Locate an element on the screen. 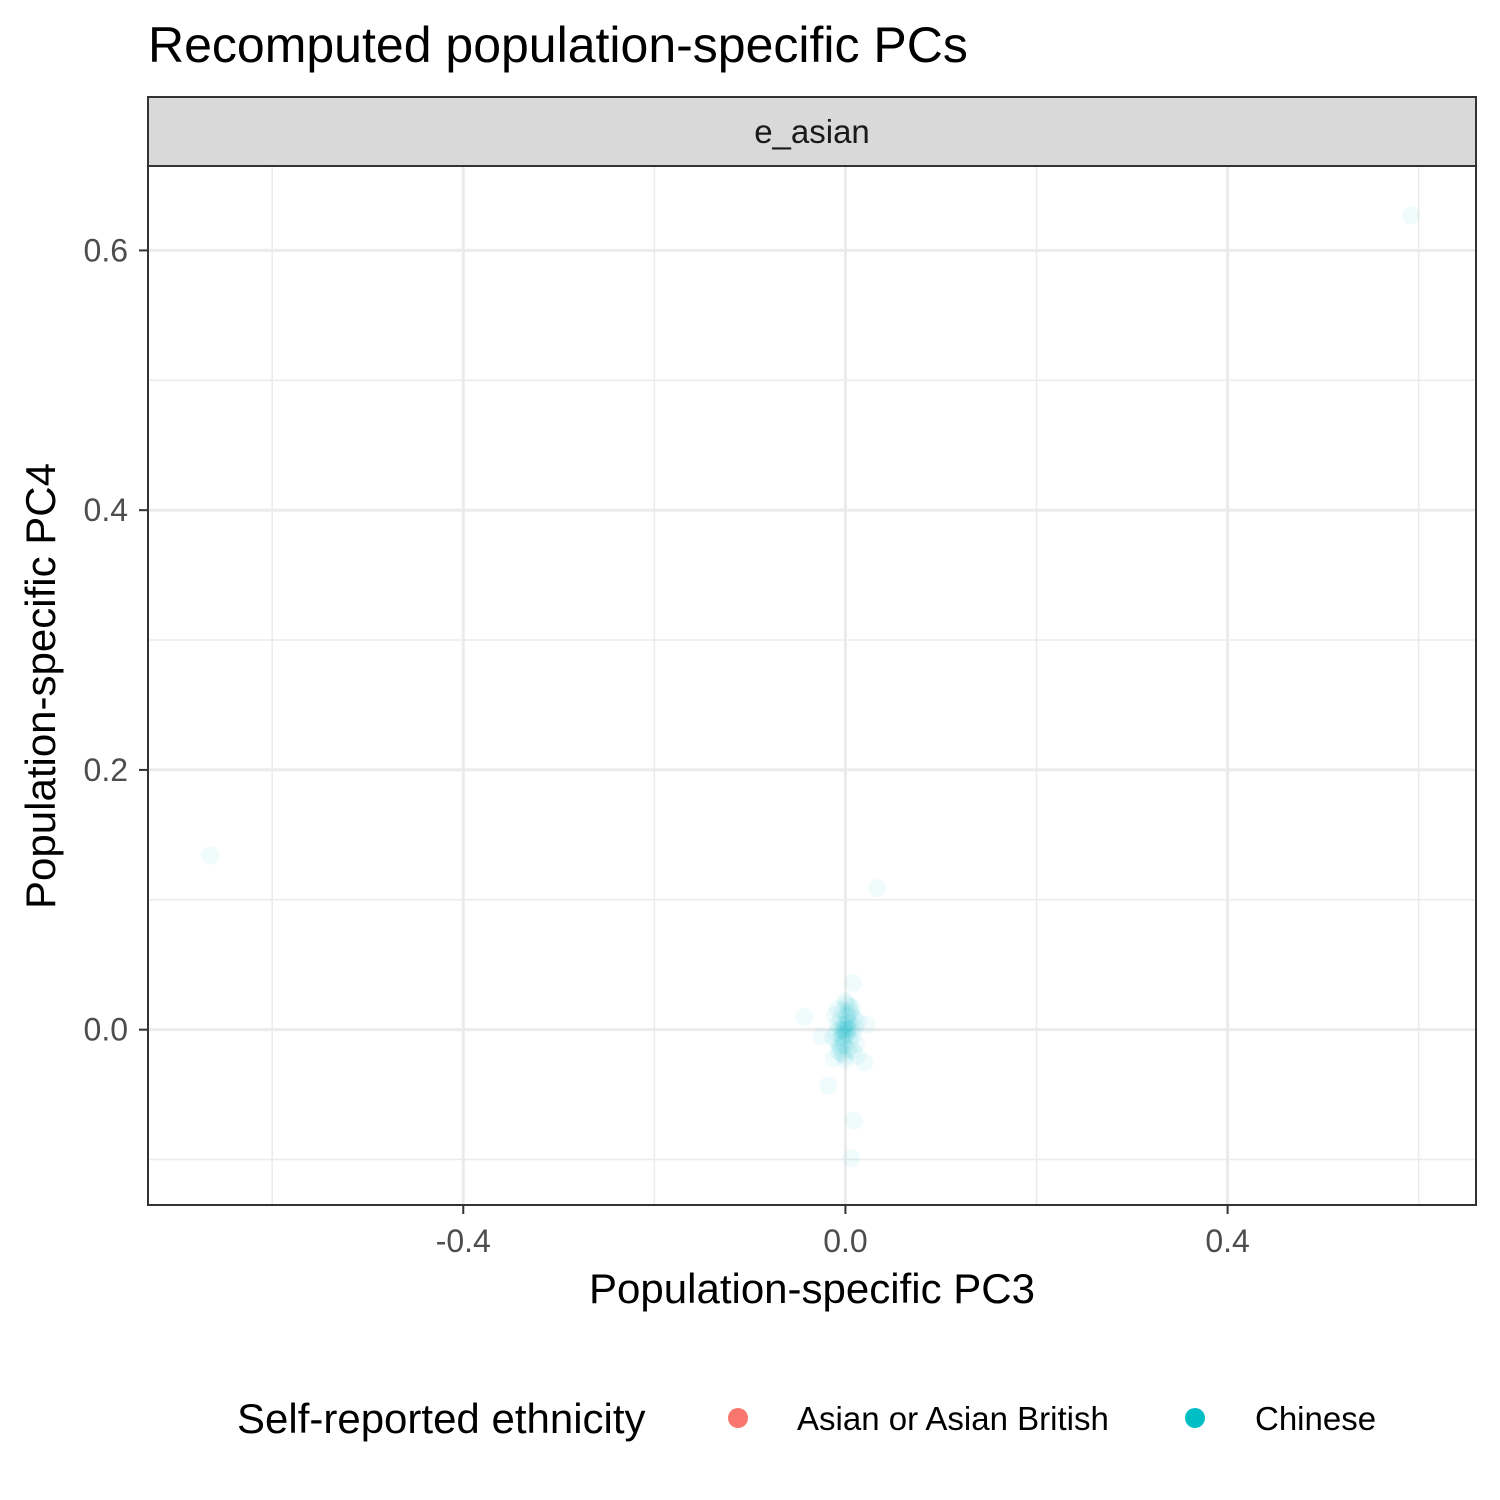 Image resolution: width=1500 pixels, height=1500 pixels. legend-key-asian-or-asian-british is located at coordinates (738, 1418).